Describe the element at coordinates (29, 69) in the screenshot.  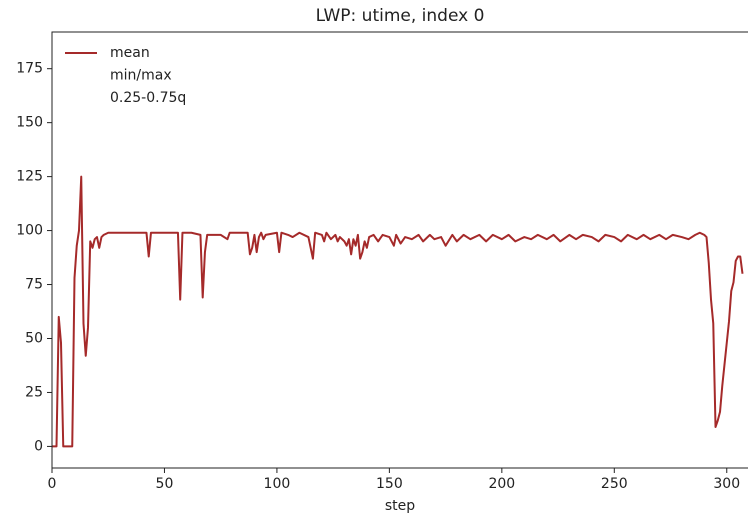
I see `y-tick-label: 175` at that location.